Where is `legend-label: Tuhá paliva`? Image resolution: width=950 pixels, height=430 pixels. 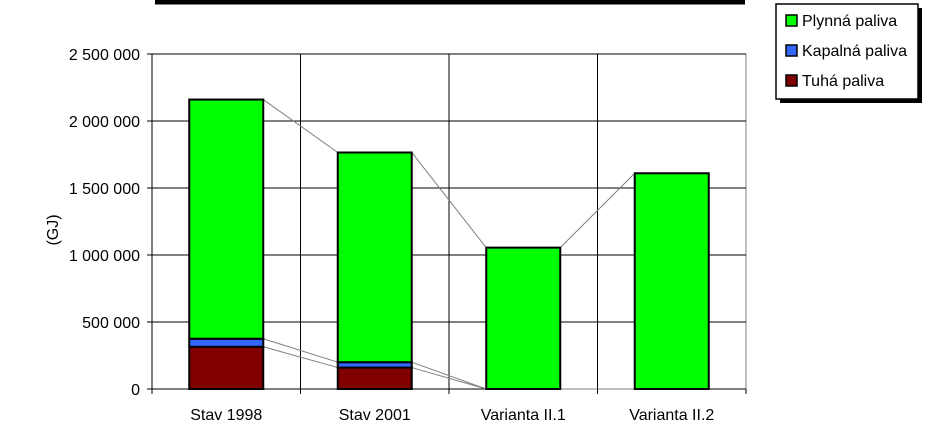 legend-label: Tuhá paliva is located at coordinates (843, 81).